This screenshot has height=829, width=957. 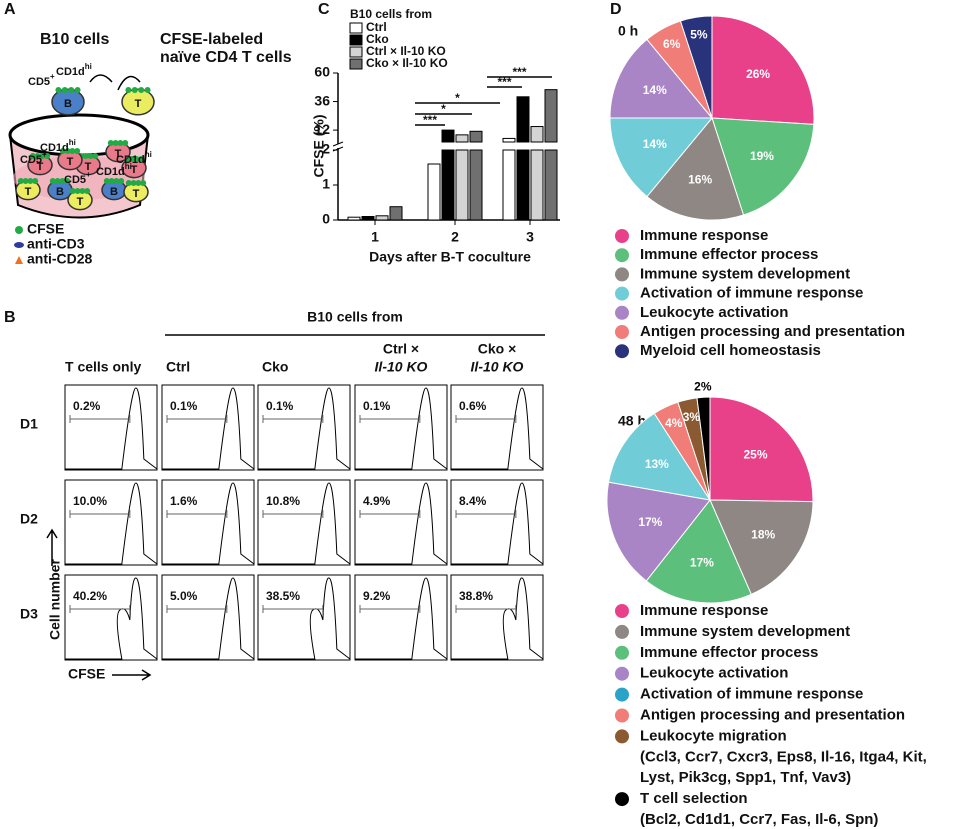 I want to click on legend-label: Leukocyte activation, so click(x=714, y=312).